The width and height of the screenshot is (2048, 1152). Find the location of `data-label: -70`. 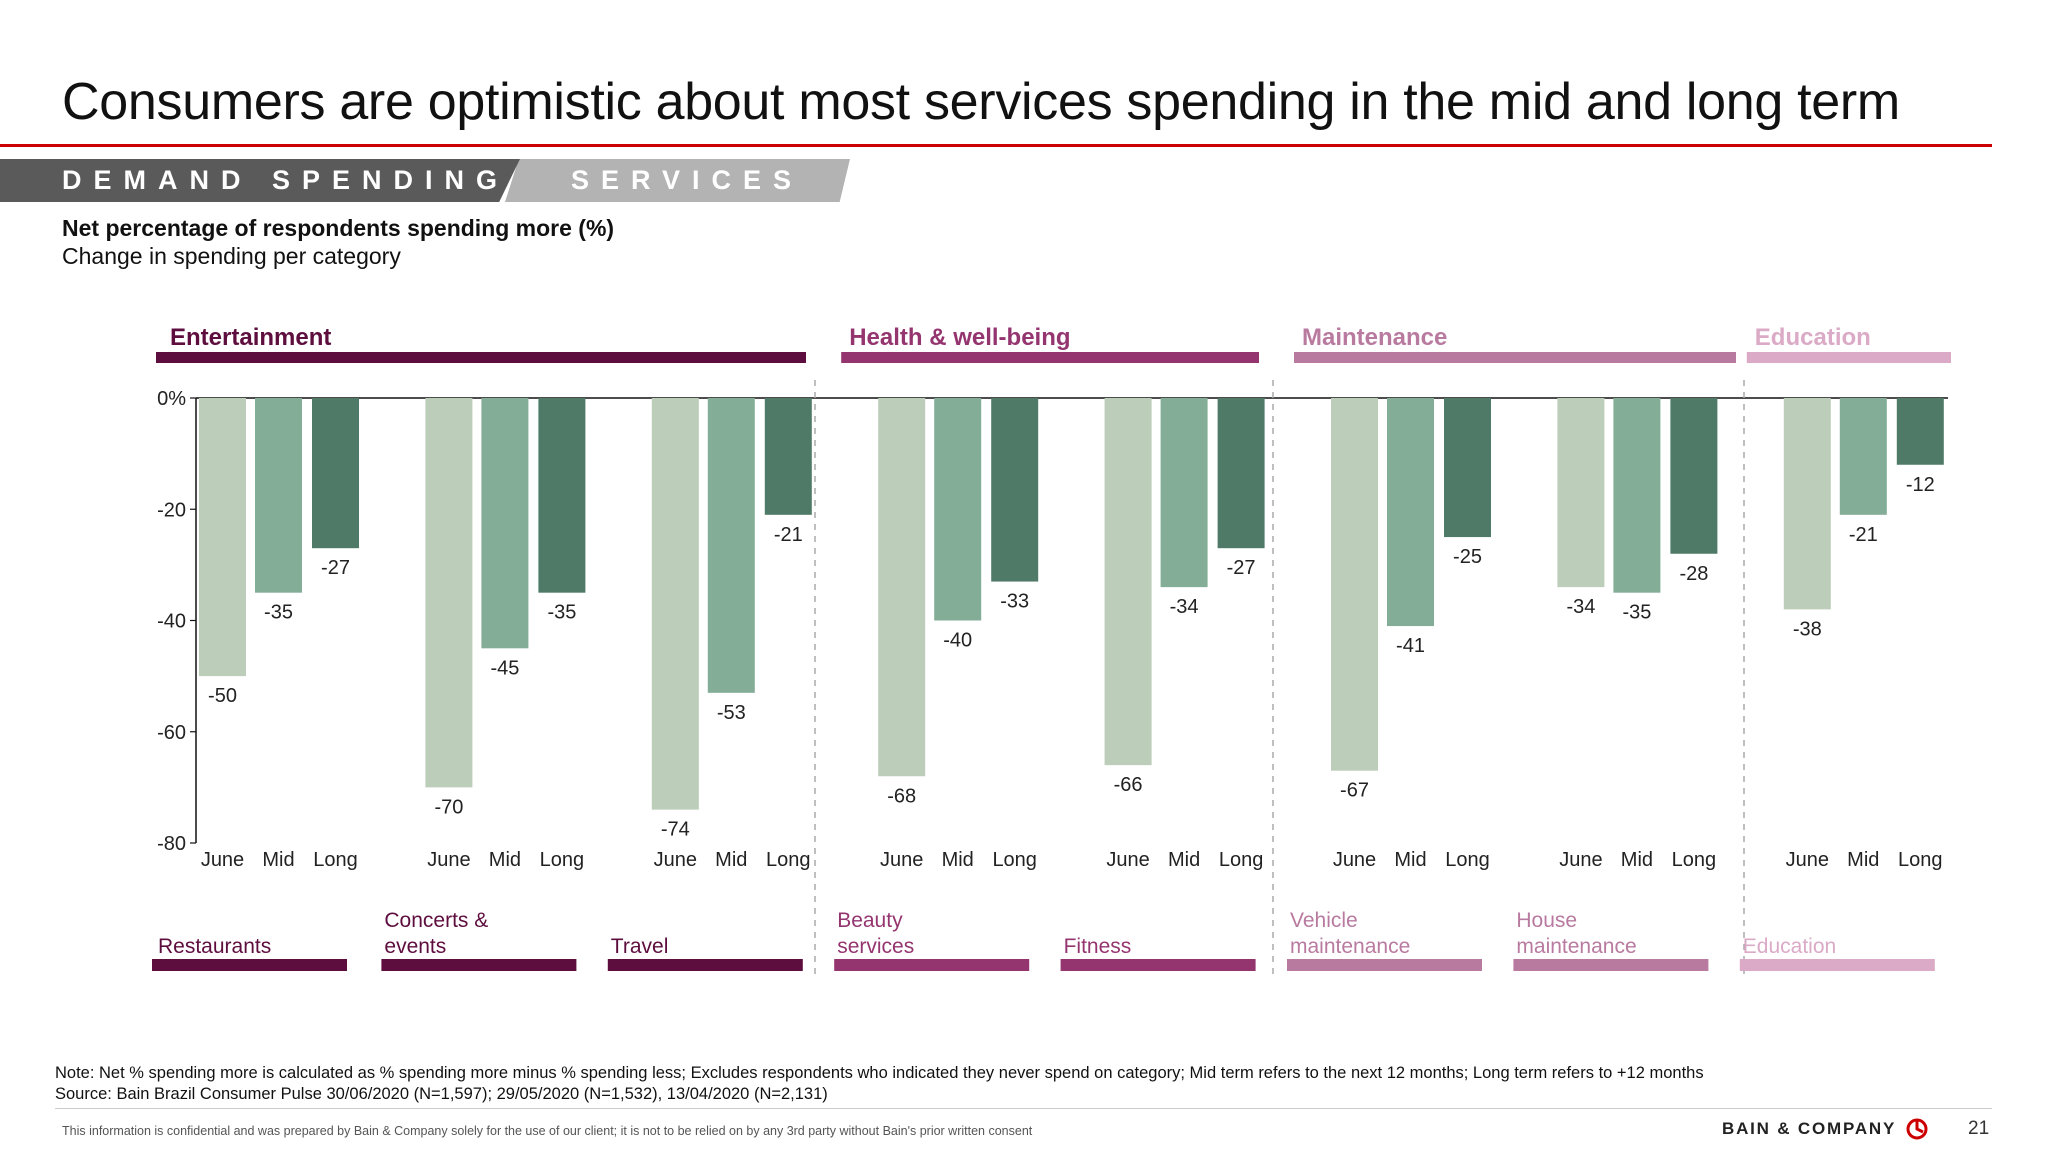

data-label: -70 is located at coordinates (448, 807).